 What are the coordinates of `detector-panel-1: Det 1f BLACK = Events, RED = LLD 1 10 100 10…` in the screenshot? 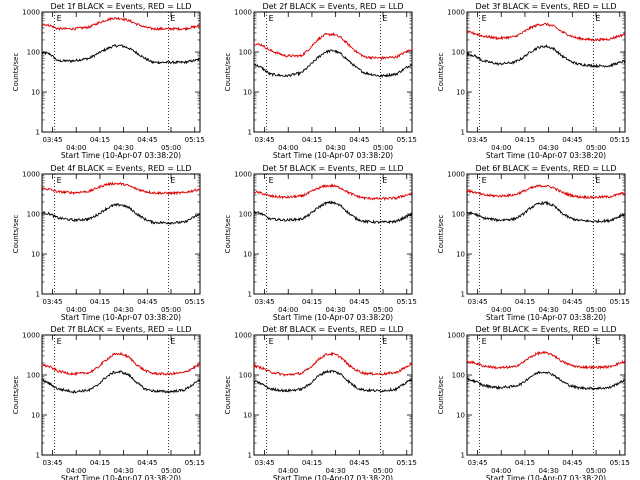 It's located at (108, 81).